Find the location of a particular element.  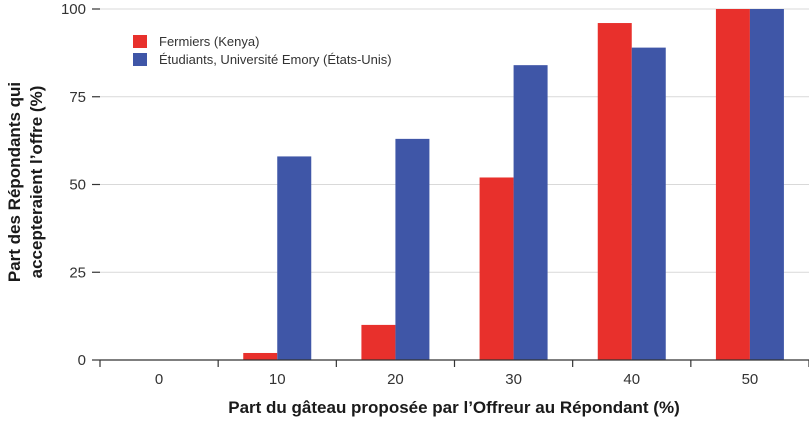

y-tick-label-75: 75 is located at coordinates (77, 97).